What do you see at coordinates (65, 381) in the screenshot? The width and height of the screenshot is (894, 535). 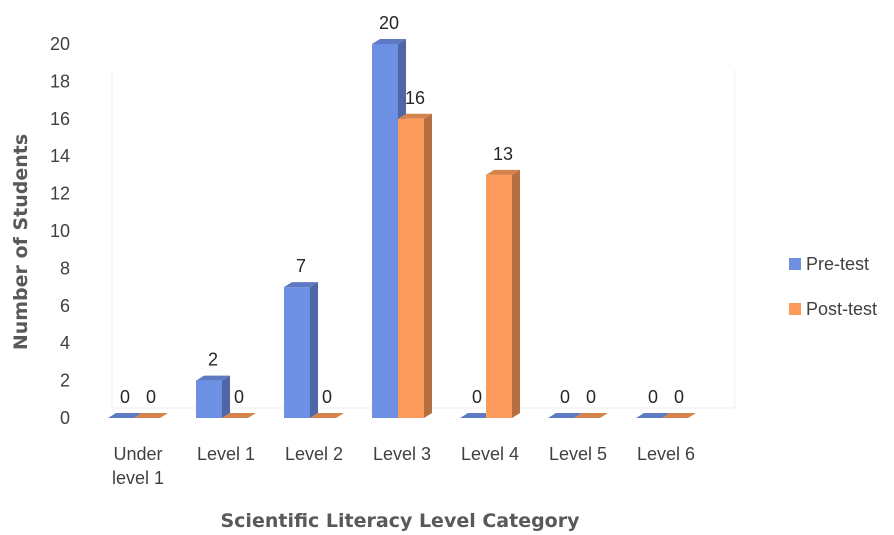 I see `y-tick-label: 2` at bounding box center [65, 381].